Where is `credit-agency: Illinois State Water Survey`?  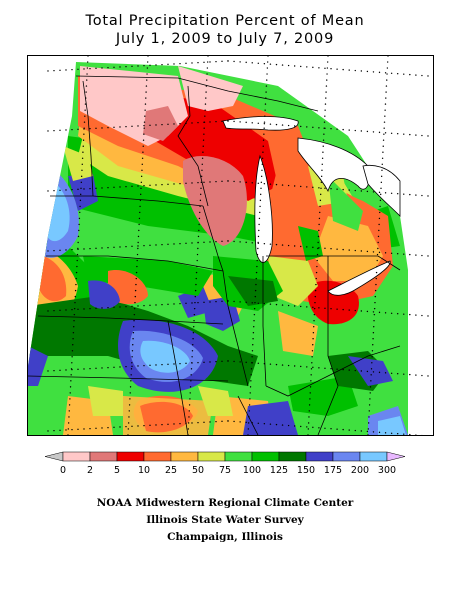
credit-agency: Illinois State Water Survey is located at coordinates (225, 520).